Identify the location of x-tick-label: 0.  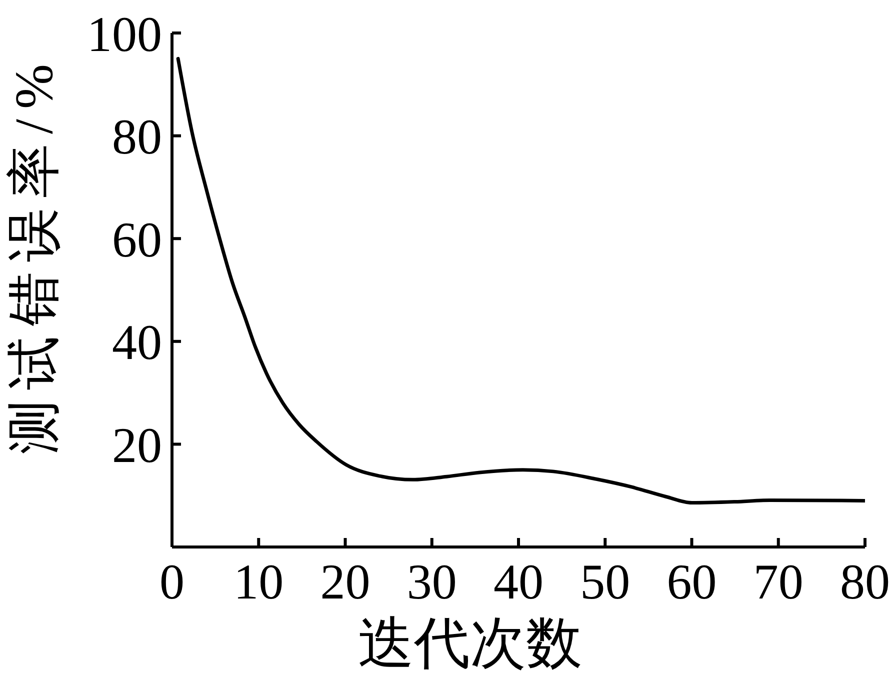
(172, 582).